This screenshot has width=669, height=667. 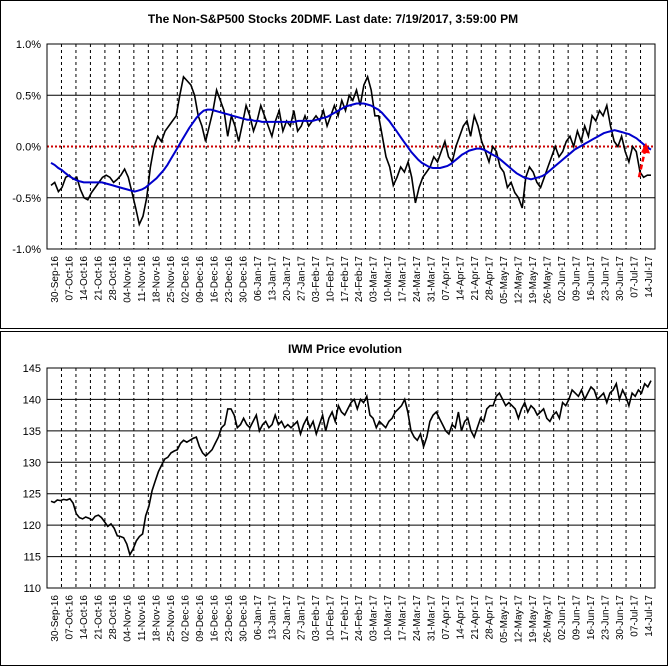 What do you see at coordinates (403, 618) in the screenshot?
I see `x-tick-label: 17-Mar-17` at bounding box center [403, 618].